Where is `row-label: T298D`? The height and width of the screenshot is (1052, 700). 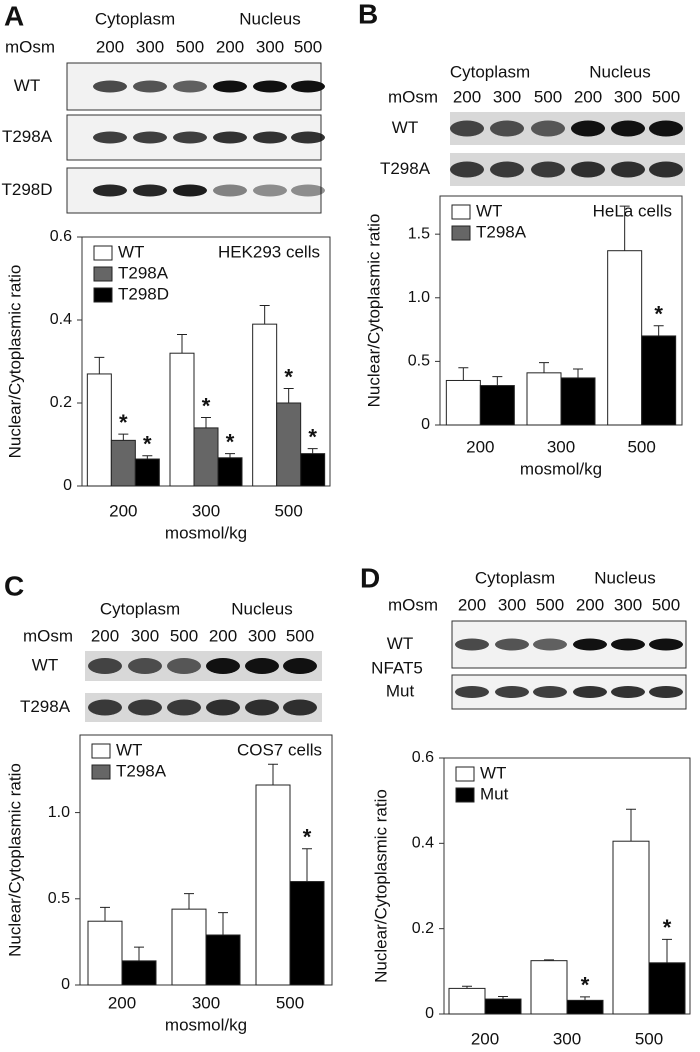 row-label: T298D is located at coordinates (26, 189).